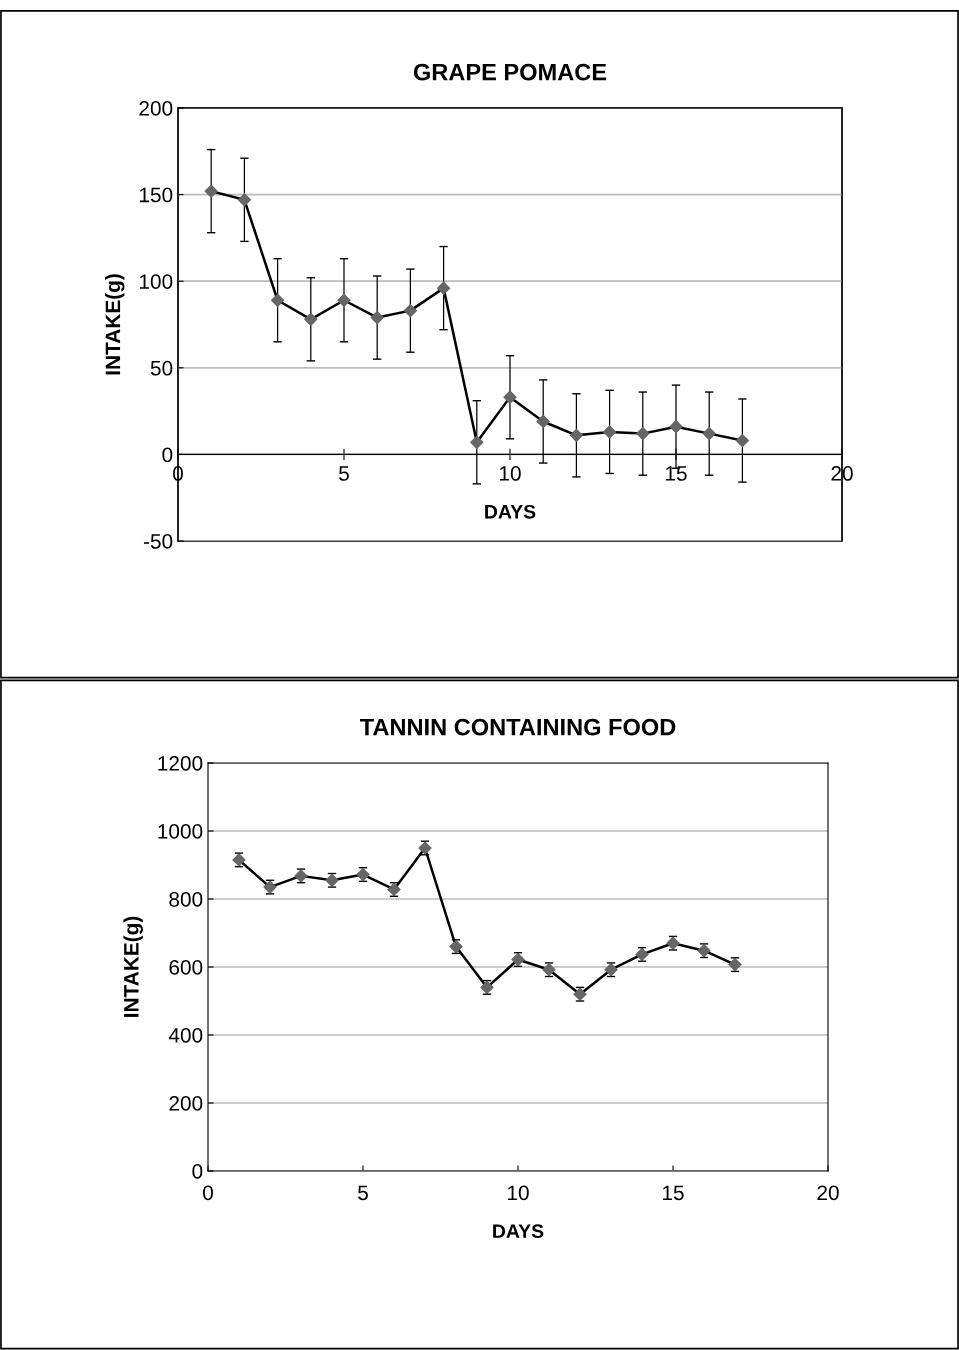 The width and height of the screenshot is (959, 1350). What do you see at coordinates (185, 1035) in the screenshot?
I see `y-tick-label: 400` at bounding box center [185, 1035].